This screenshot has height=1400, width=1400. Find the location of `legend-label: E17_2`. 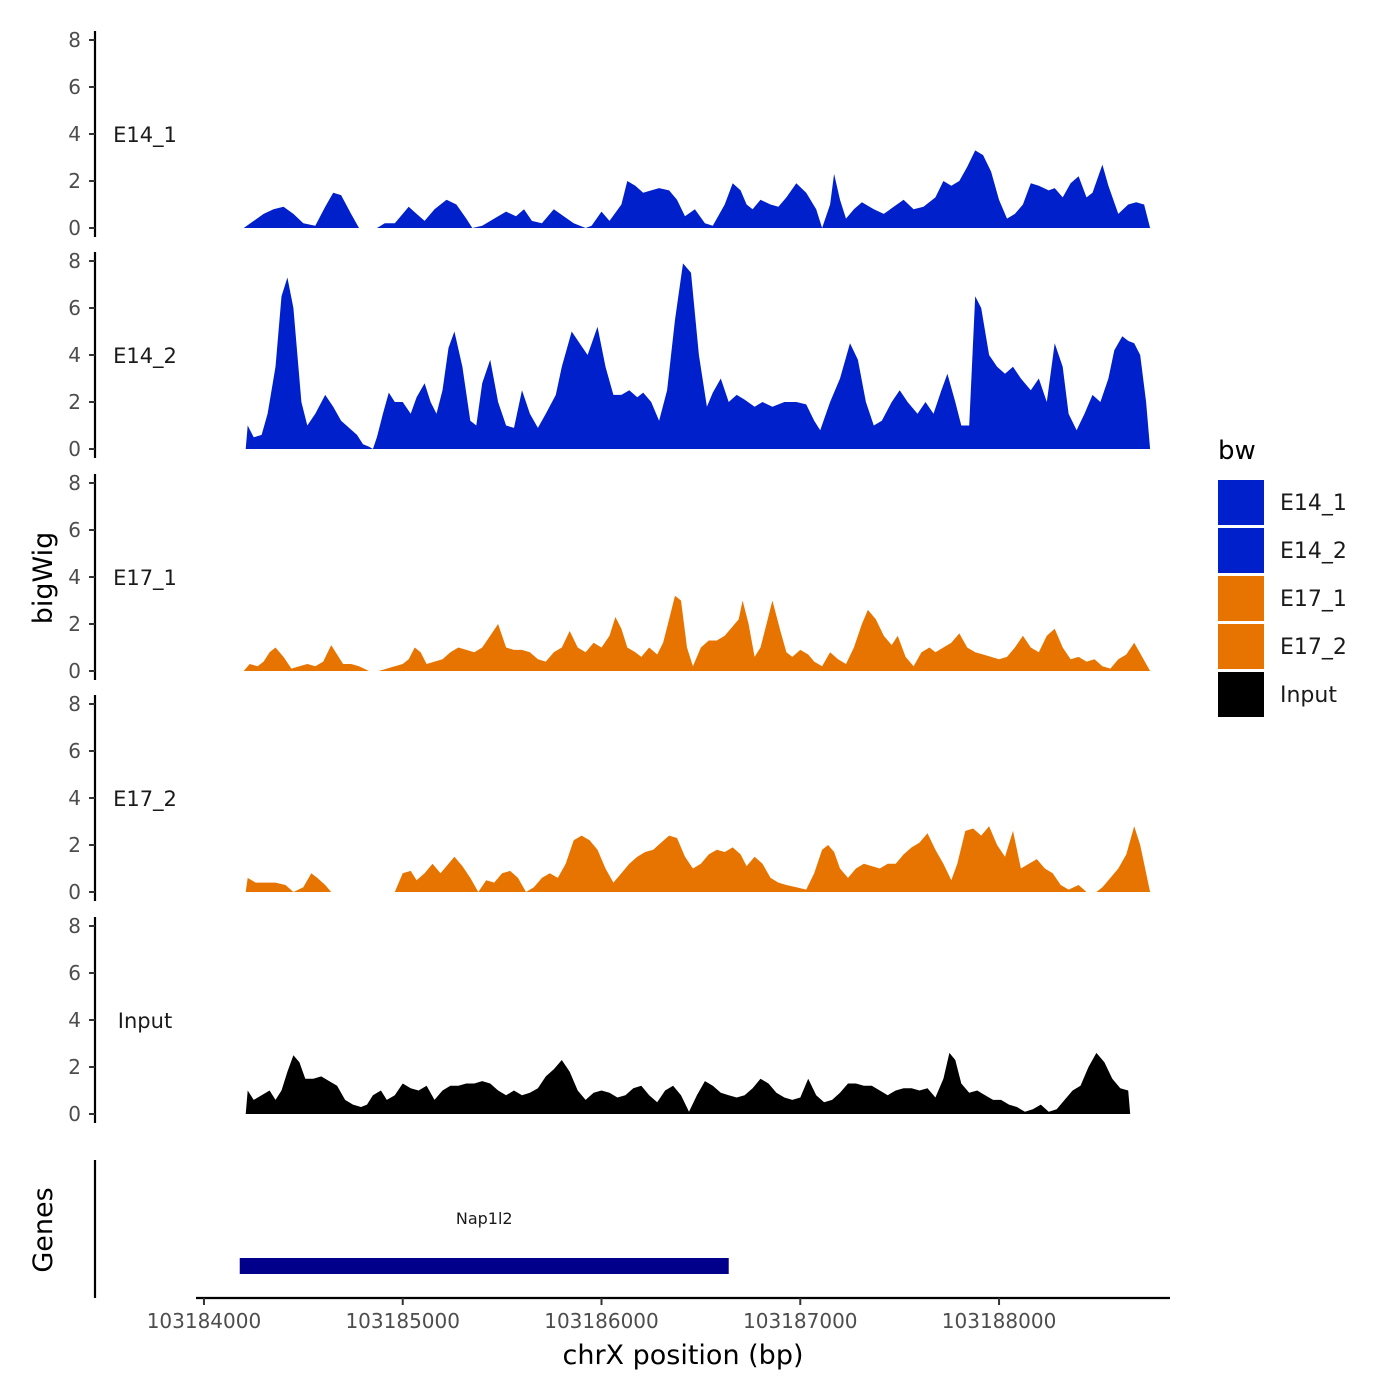

legend-label: E17_2 is located at coordinates (1313, 647).